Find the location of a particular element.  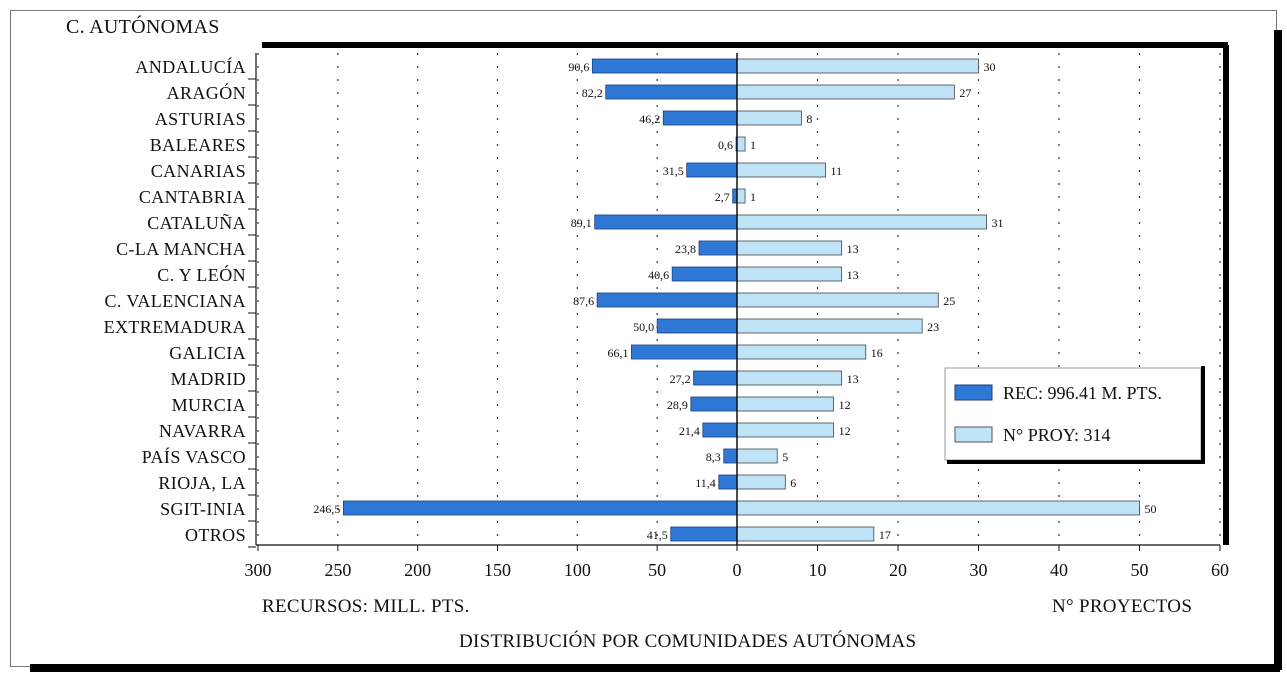

legend-box-shadow is located at coordinates (1076, 415).